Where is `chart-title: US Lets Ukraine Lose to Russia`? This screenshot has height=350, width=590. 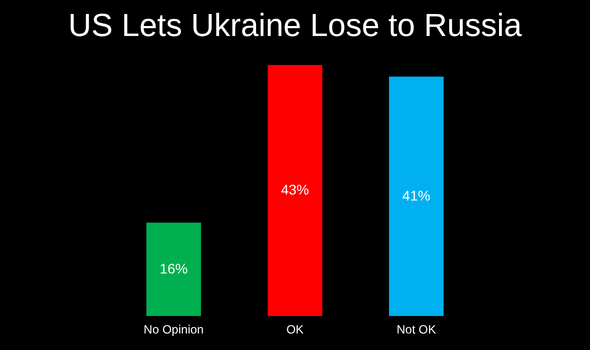 chart-title: US Lets Ukraine Lose to Russia is located at coordinates (295, 25).